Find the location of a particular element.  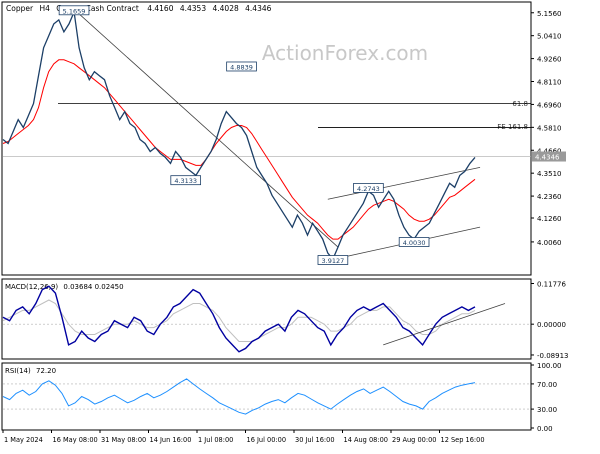

price-ytick-label: 5.1560 is located at coordinates (549, 14).